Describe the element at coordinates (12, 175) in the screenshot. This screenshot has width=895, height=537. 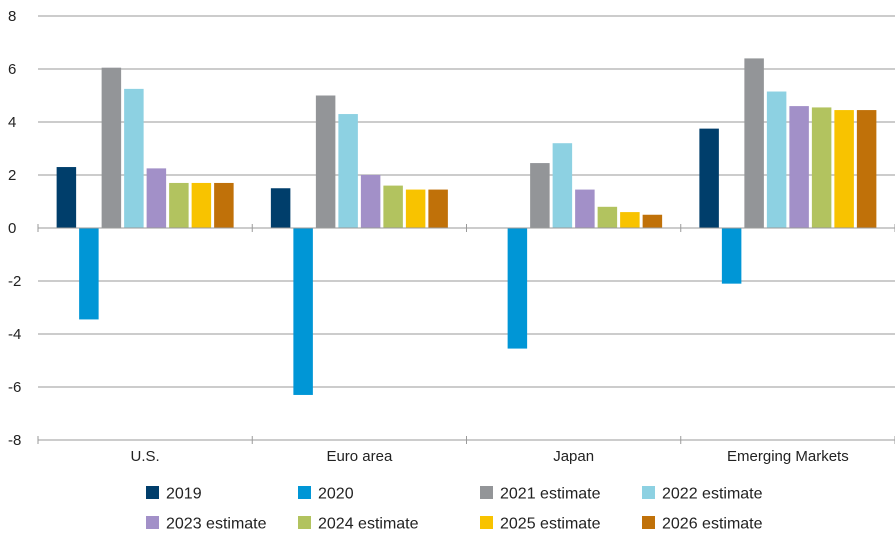
I see `y-tick-label: 2` at that location.